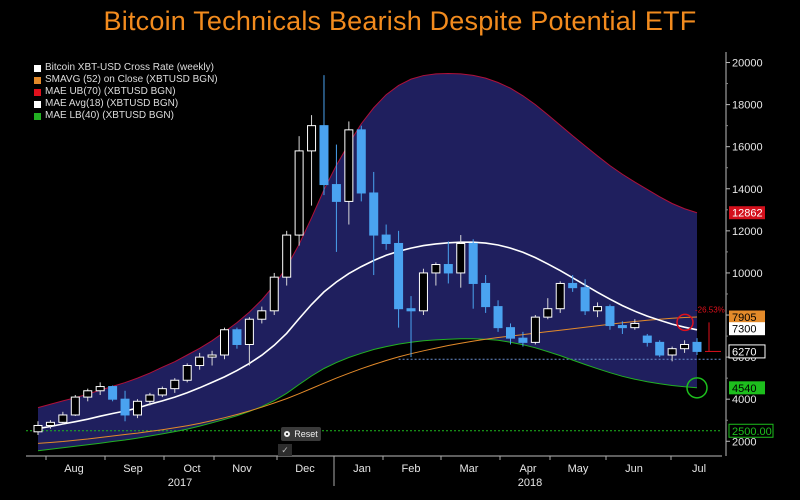 The image size is (800, 500). What do you see at coordinates (129, 67) in the screenshot?
I see `legend-label: Bitcoin XBT-USD Cross Rate (weekly)` at bounding box center [129, 67].